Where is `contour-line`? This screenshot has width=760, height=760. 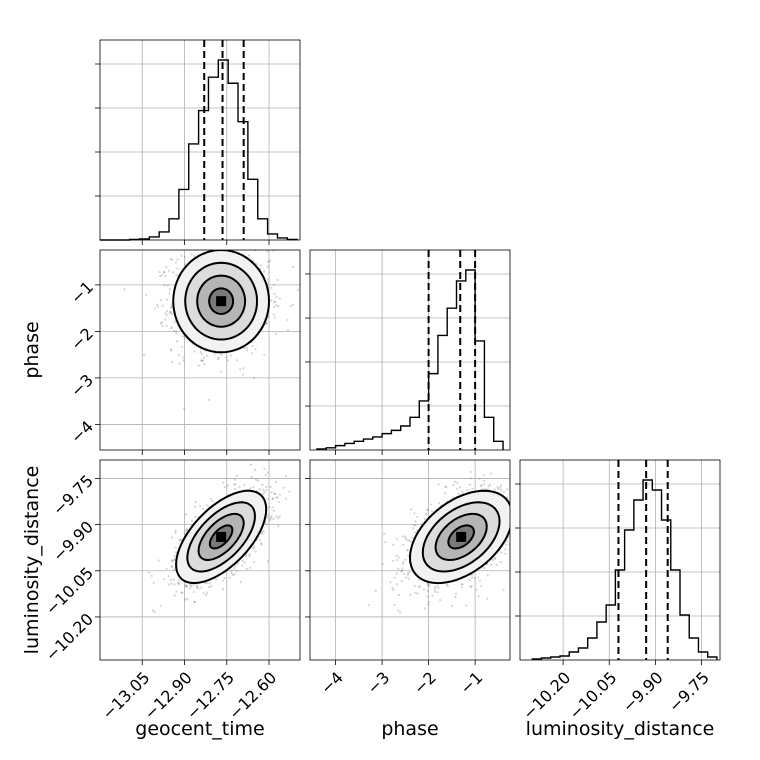
contour-line is located at coordinates (461, 537).